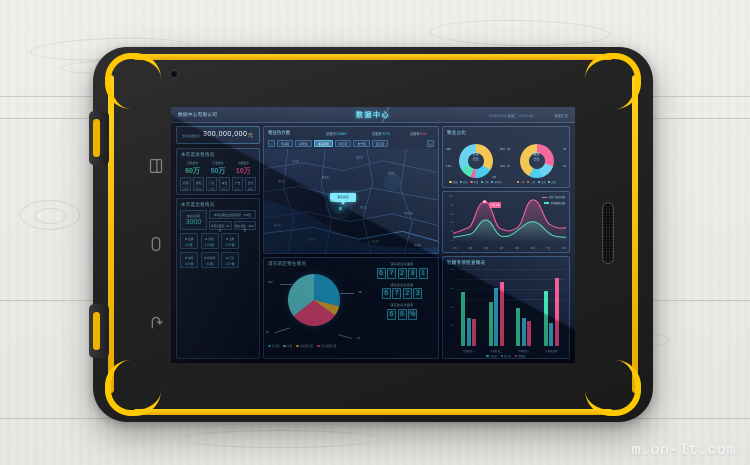 The width and height of the screenshot is (750, 465). What do you see at coordinates (474, 182) in the screenshot?
I see `legend-item: 车库` at bounding box center [474, 182].